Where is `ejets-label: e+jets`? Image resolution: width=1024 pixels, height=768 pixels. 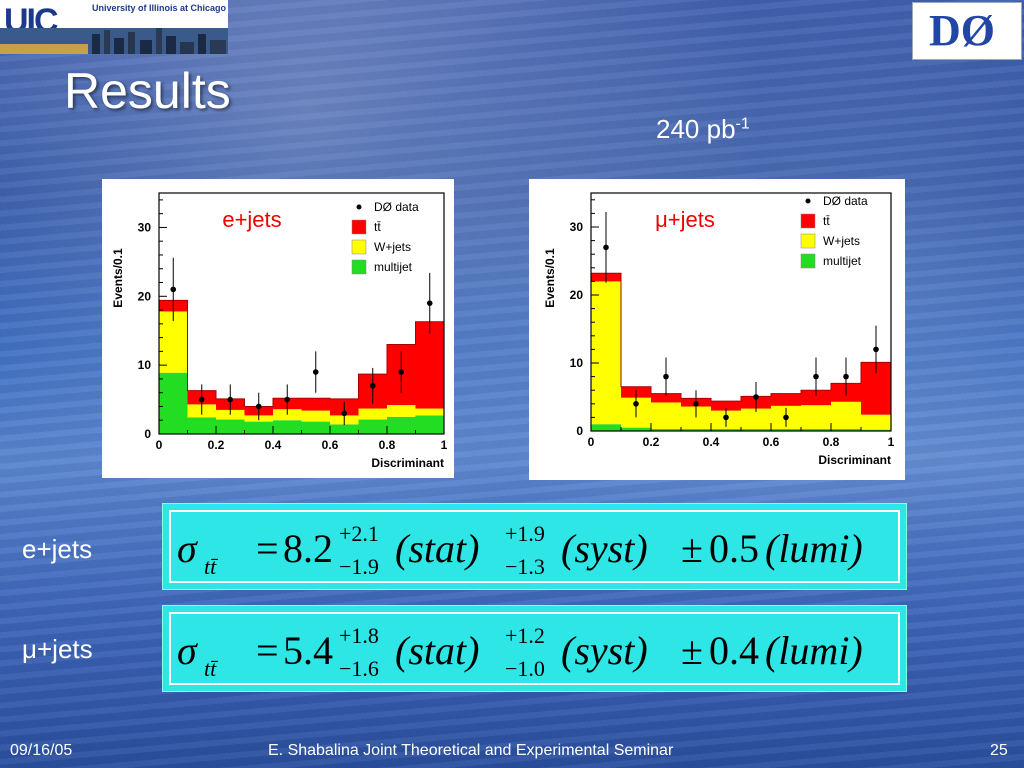
ejets-label: e+jets is located at coordinates (57, 549).